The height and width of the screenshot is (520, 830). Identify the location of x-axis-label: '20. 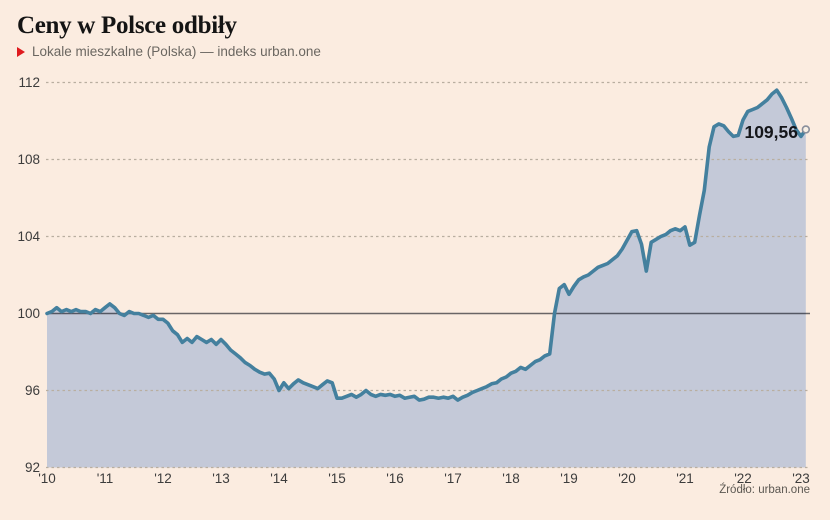
(627, 478).